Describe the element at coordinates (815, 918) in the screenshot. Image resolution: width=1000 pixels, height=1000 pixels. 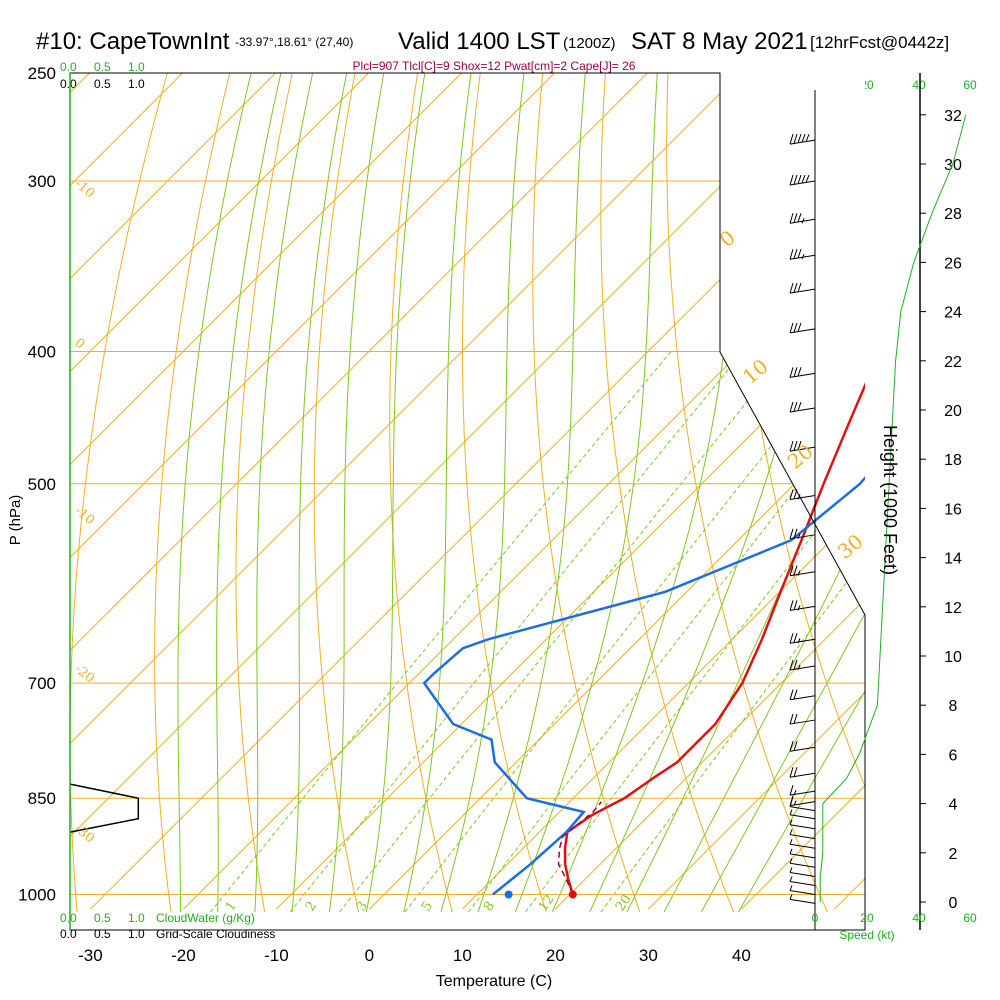
I see `speed-bottom-0: 0` at that location.